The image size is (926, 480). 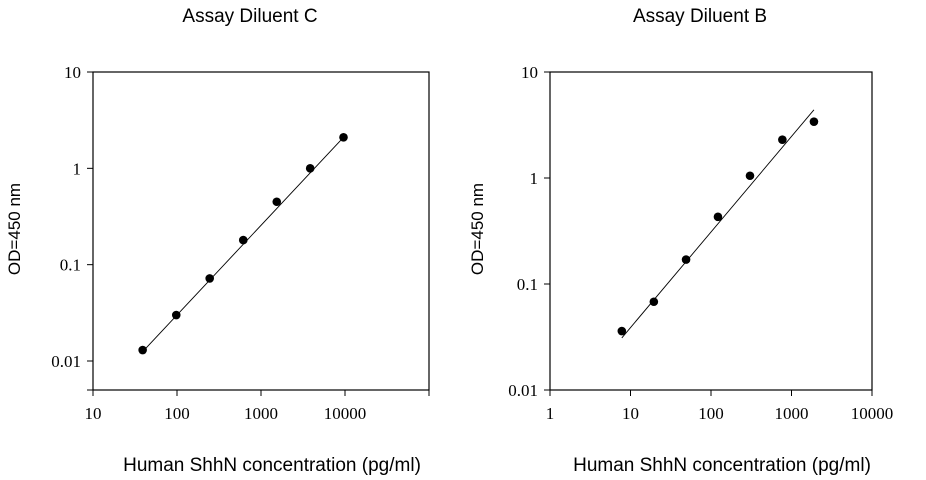 What do you see at coordinates (700, 16) in the screenshot?
I see `chart-title: Assay Diluent B` at bounding box center [700, 16].